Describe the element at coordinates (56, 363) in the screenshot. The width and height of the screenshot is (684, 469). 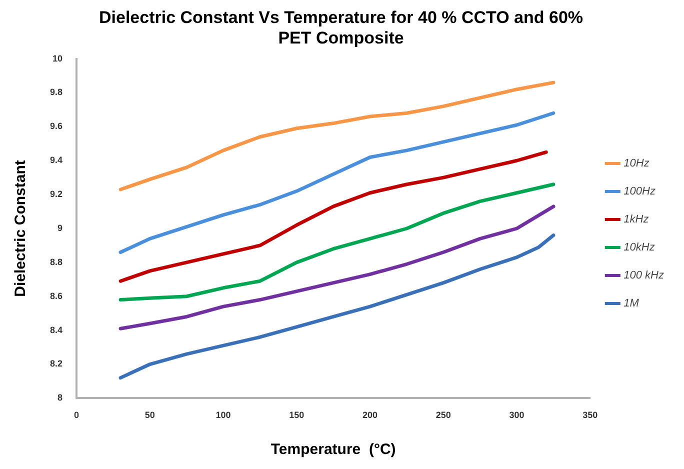
I see `y-tick-label: 8.2` at that location.